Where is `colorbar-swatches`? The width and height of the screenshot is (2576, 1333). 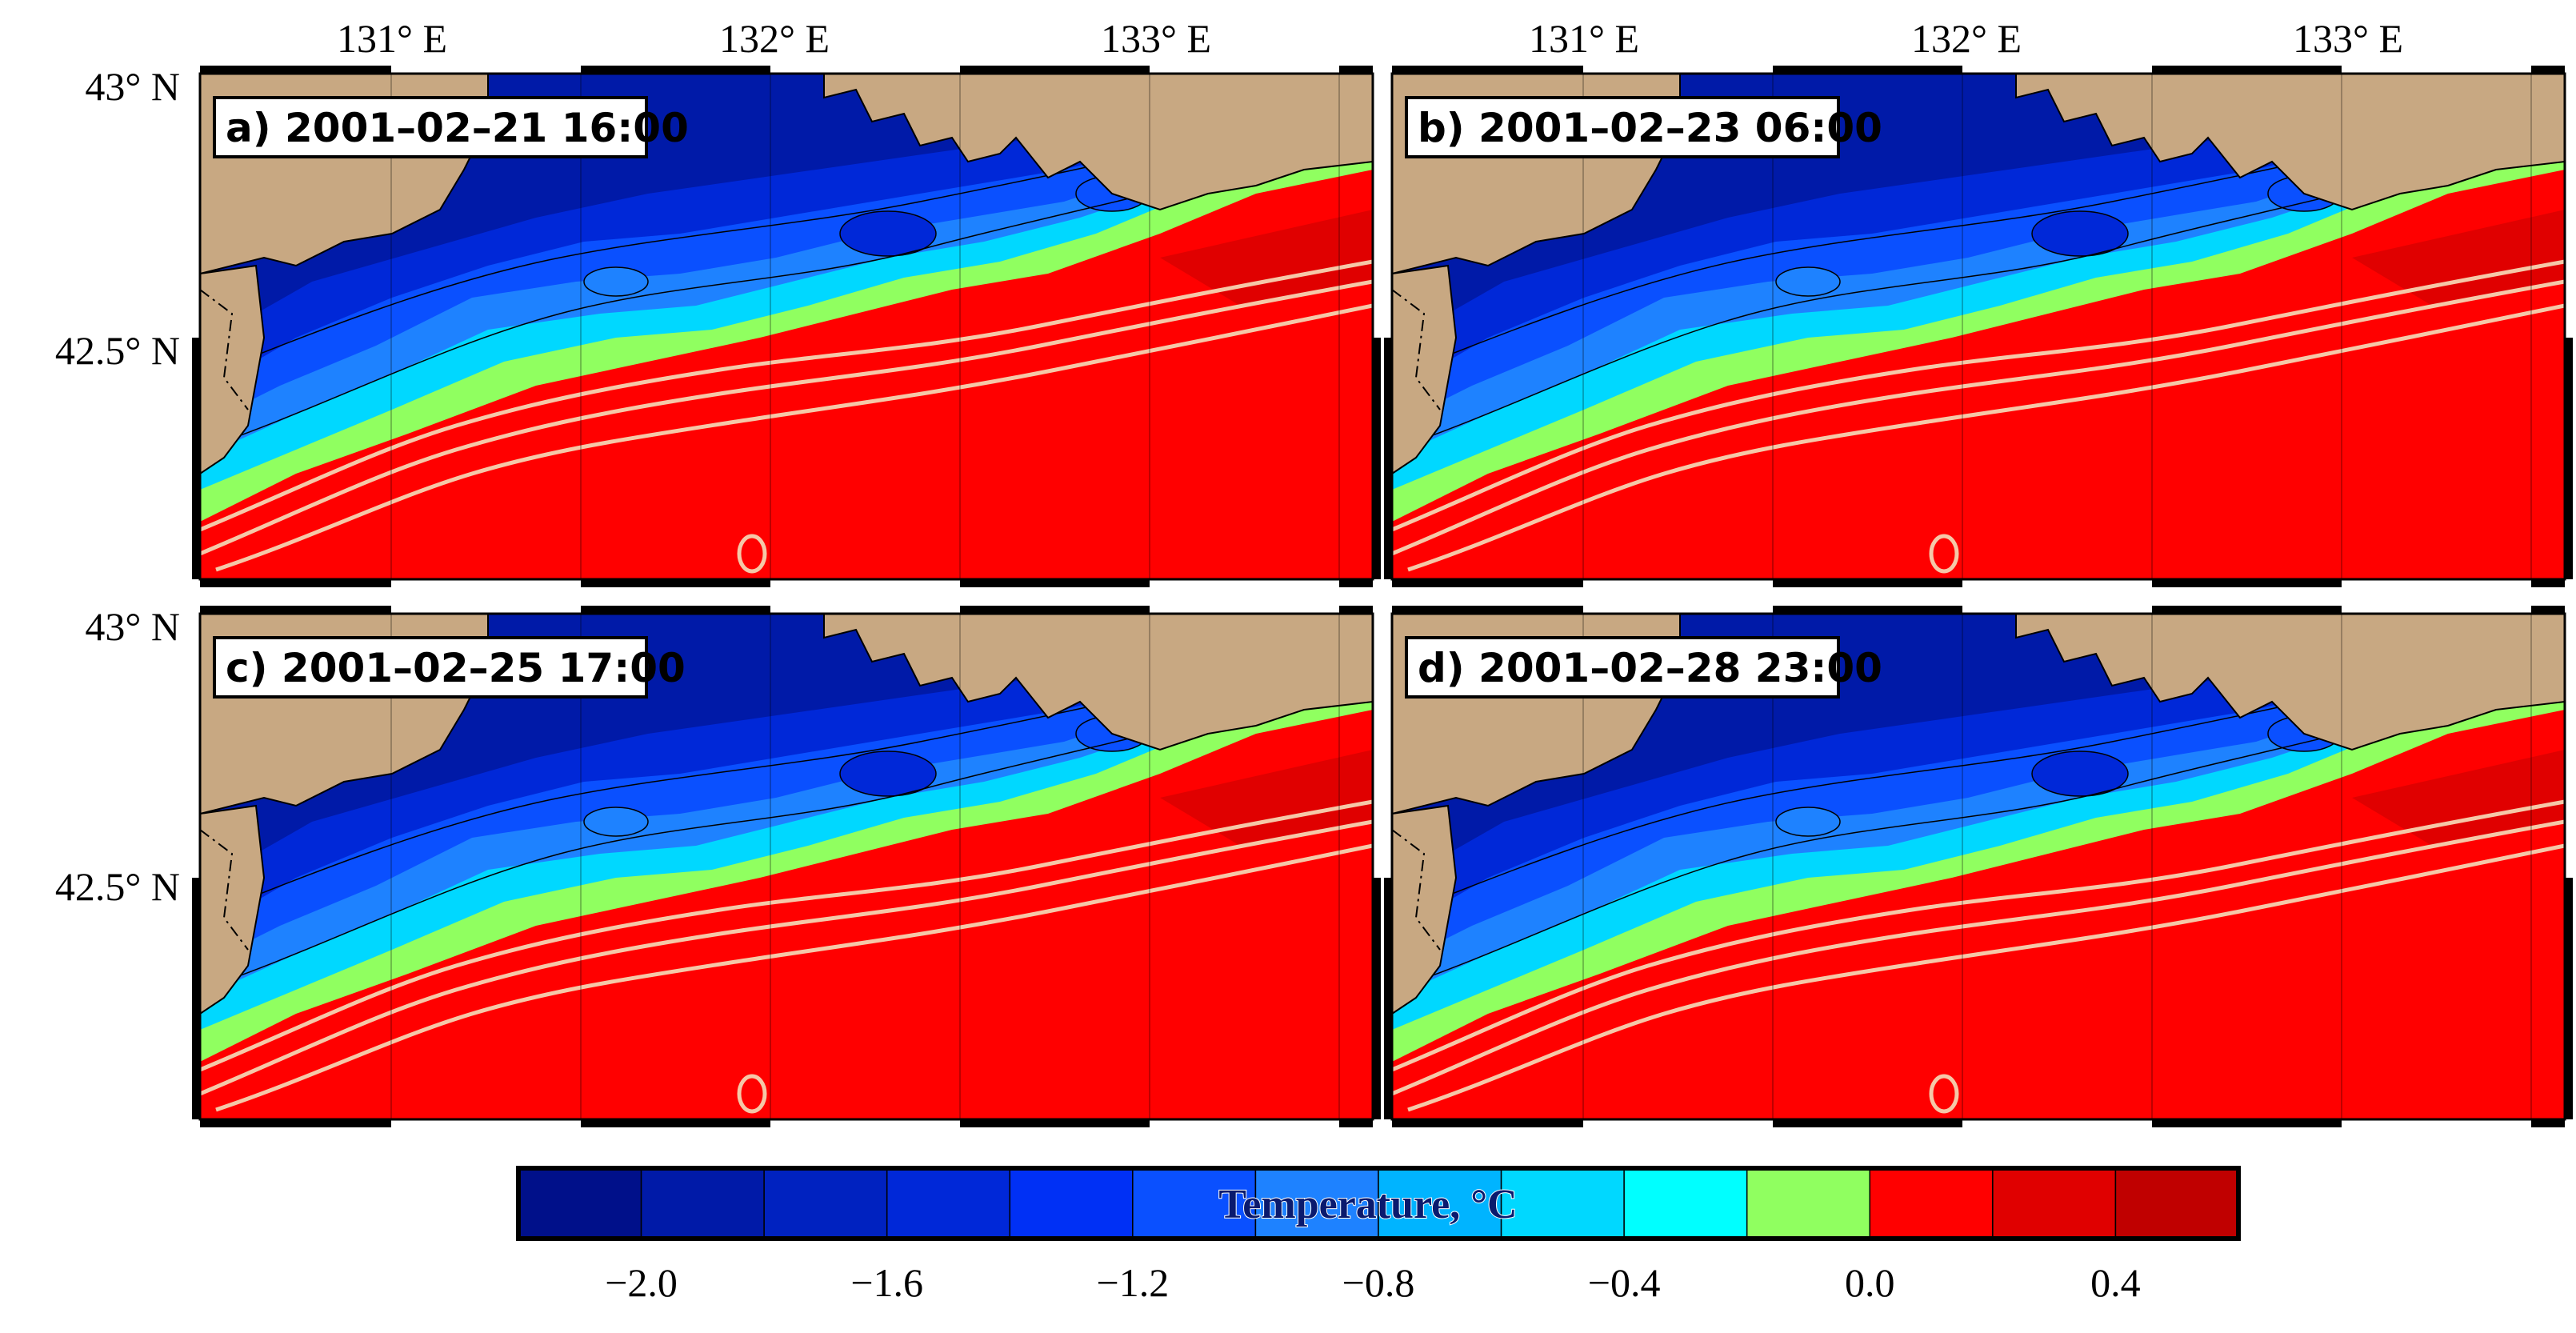 colorbar-swatches is located at coordinates (1378, 1203).